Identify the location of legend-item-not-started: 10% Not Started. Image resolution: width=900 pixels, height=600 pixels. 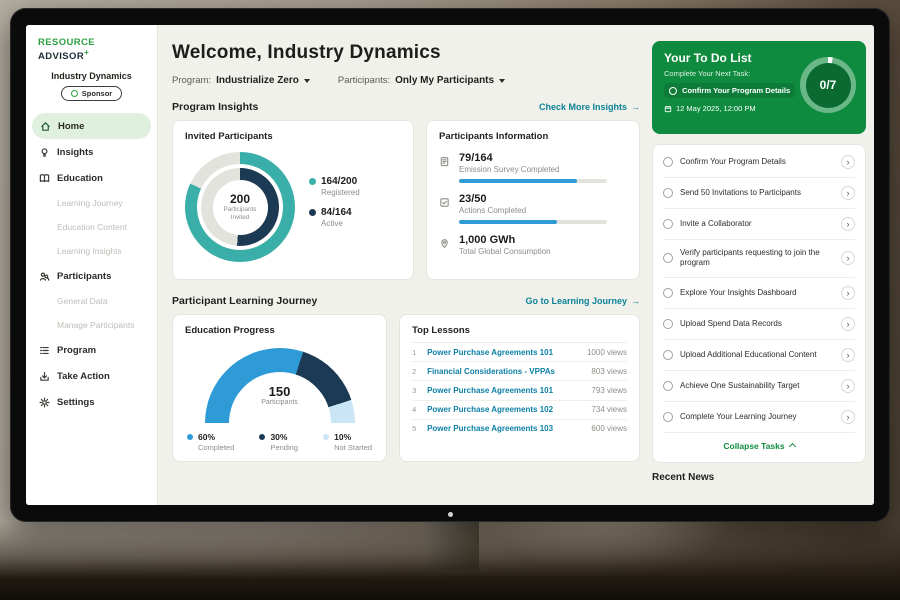
(347, 442).